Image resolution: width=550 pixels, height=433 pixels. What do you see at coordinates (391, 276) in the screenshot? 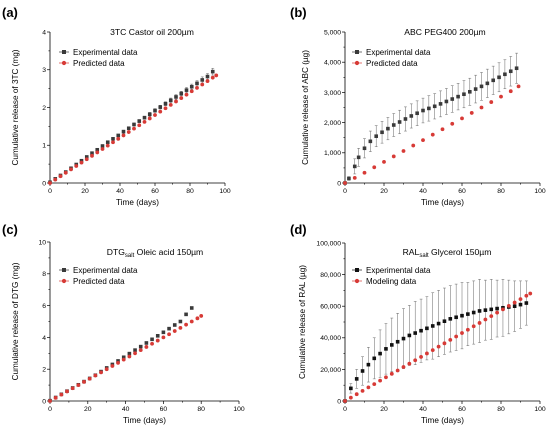
I see `legend: Experimental data Modeling data` at bounding box center [391, 276].